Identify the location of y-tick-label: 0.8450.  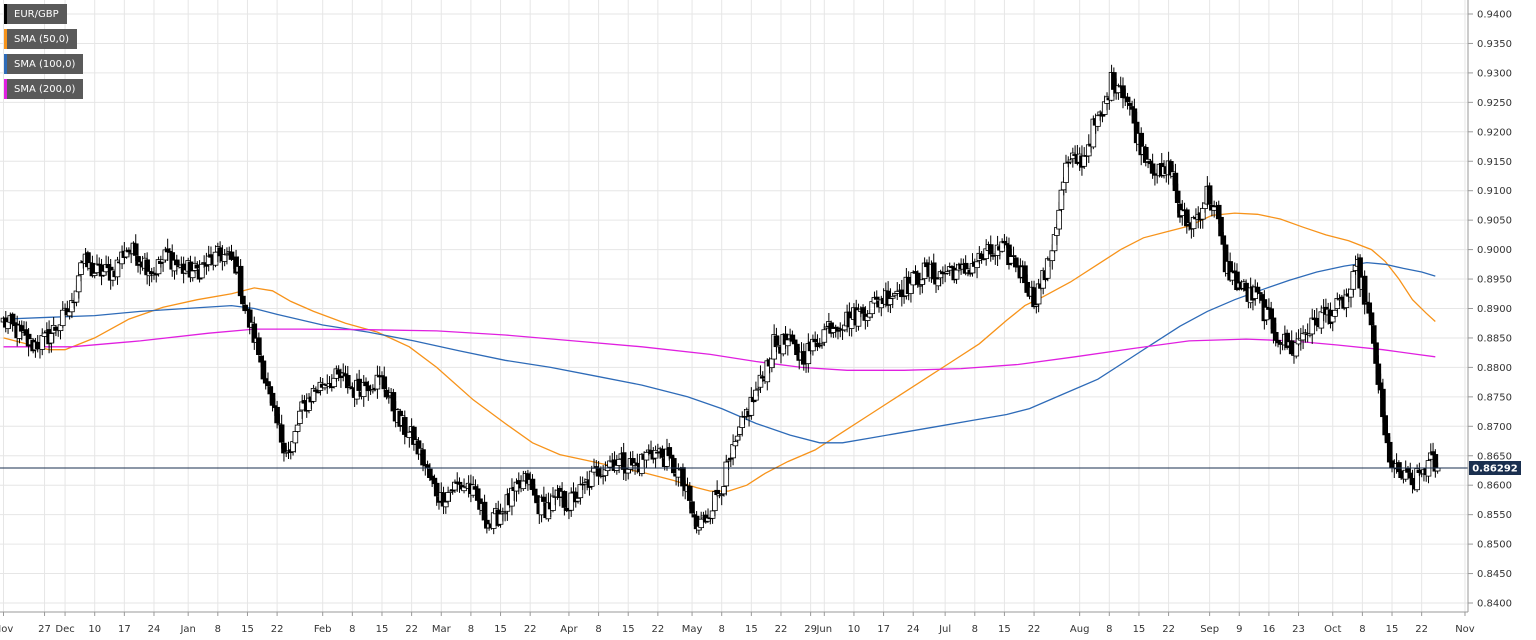
(1494, 574).